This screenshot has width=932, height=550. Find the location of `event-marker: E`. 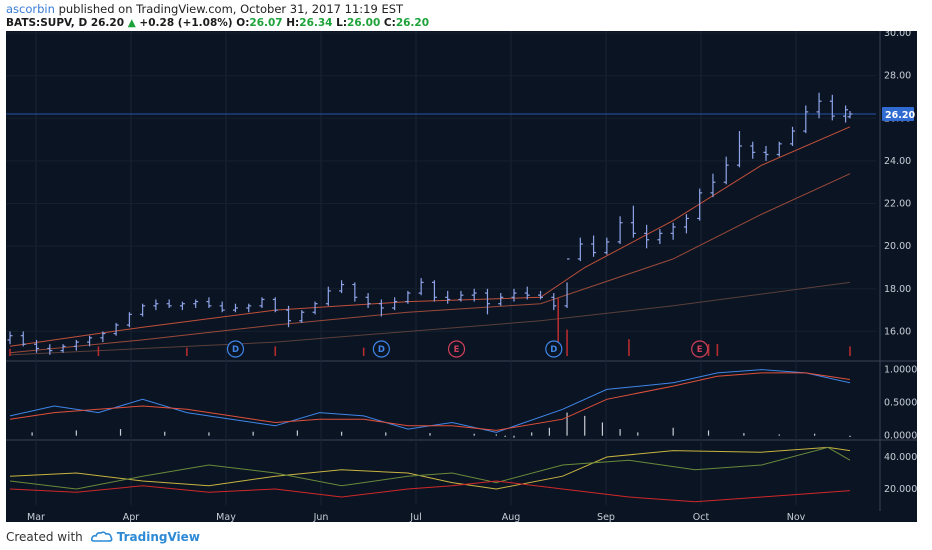

event-marker: E is located at coordinates (456, 349).